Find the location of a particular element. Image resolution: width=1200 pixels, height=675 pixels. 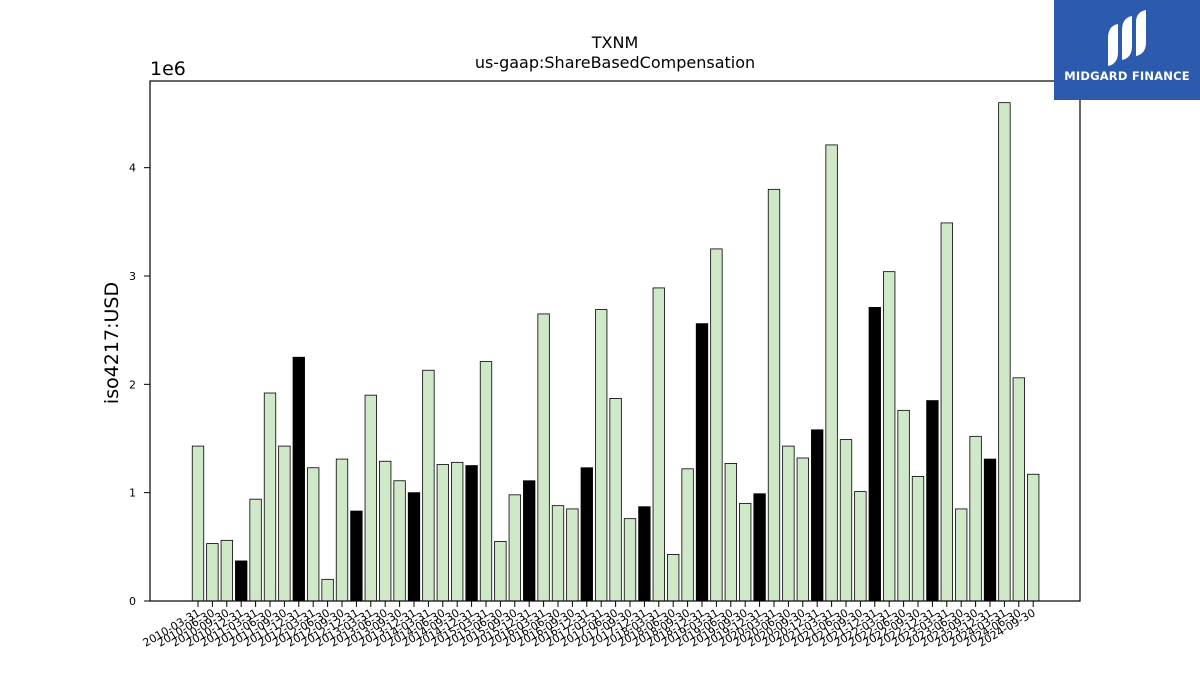

y-tick-label: 3 is located at coordinates (132, 276).